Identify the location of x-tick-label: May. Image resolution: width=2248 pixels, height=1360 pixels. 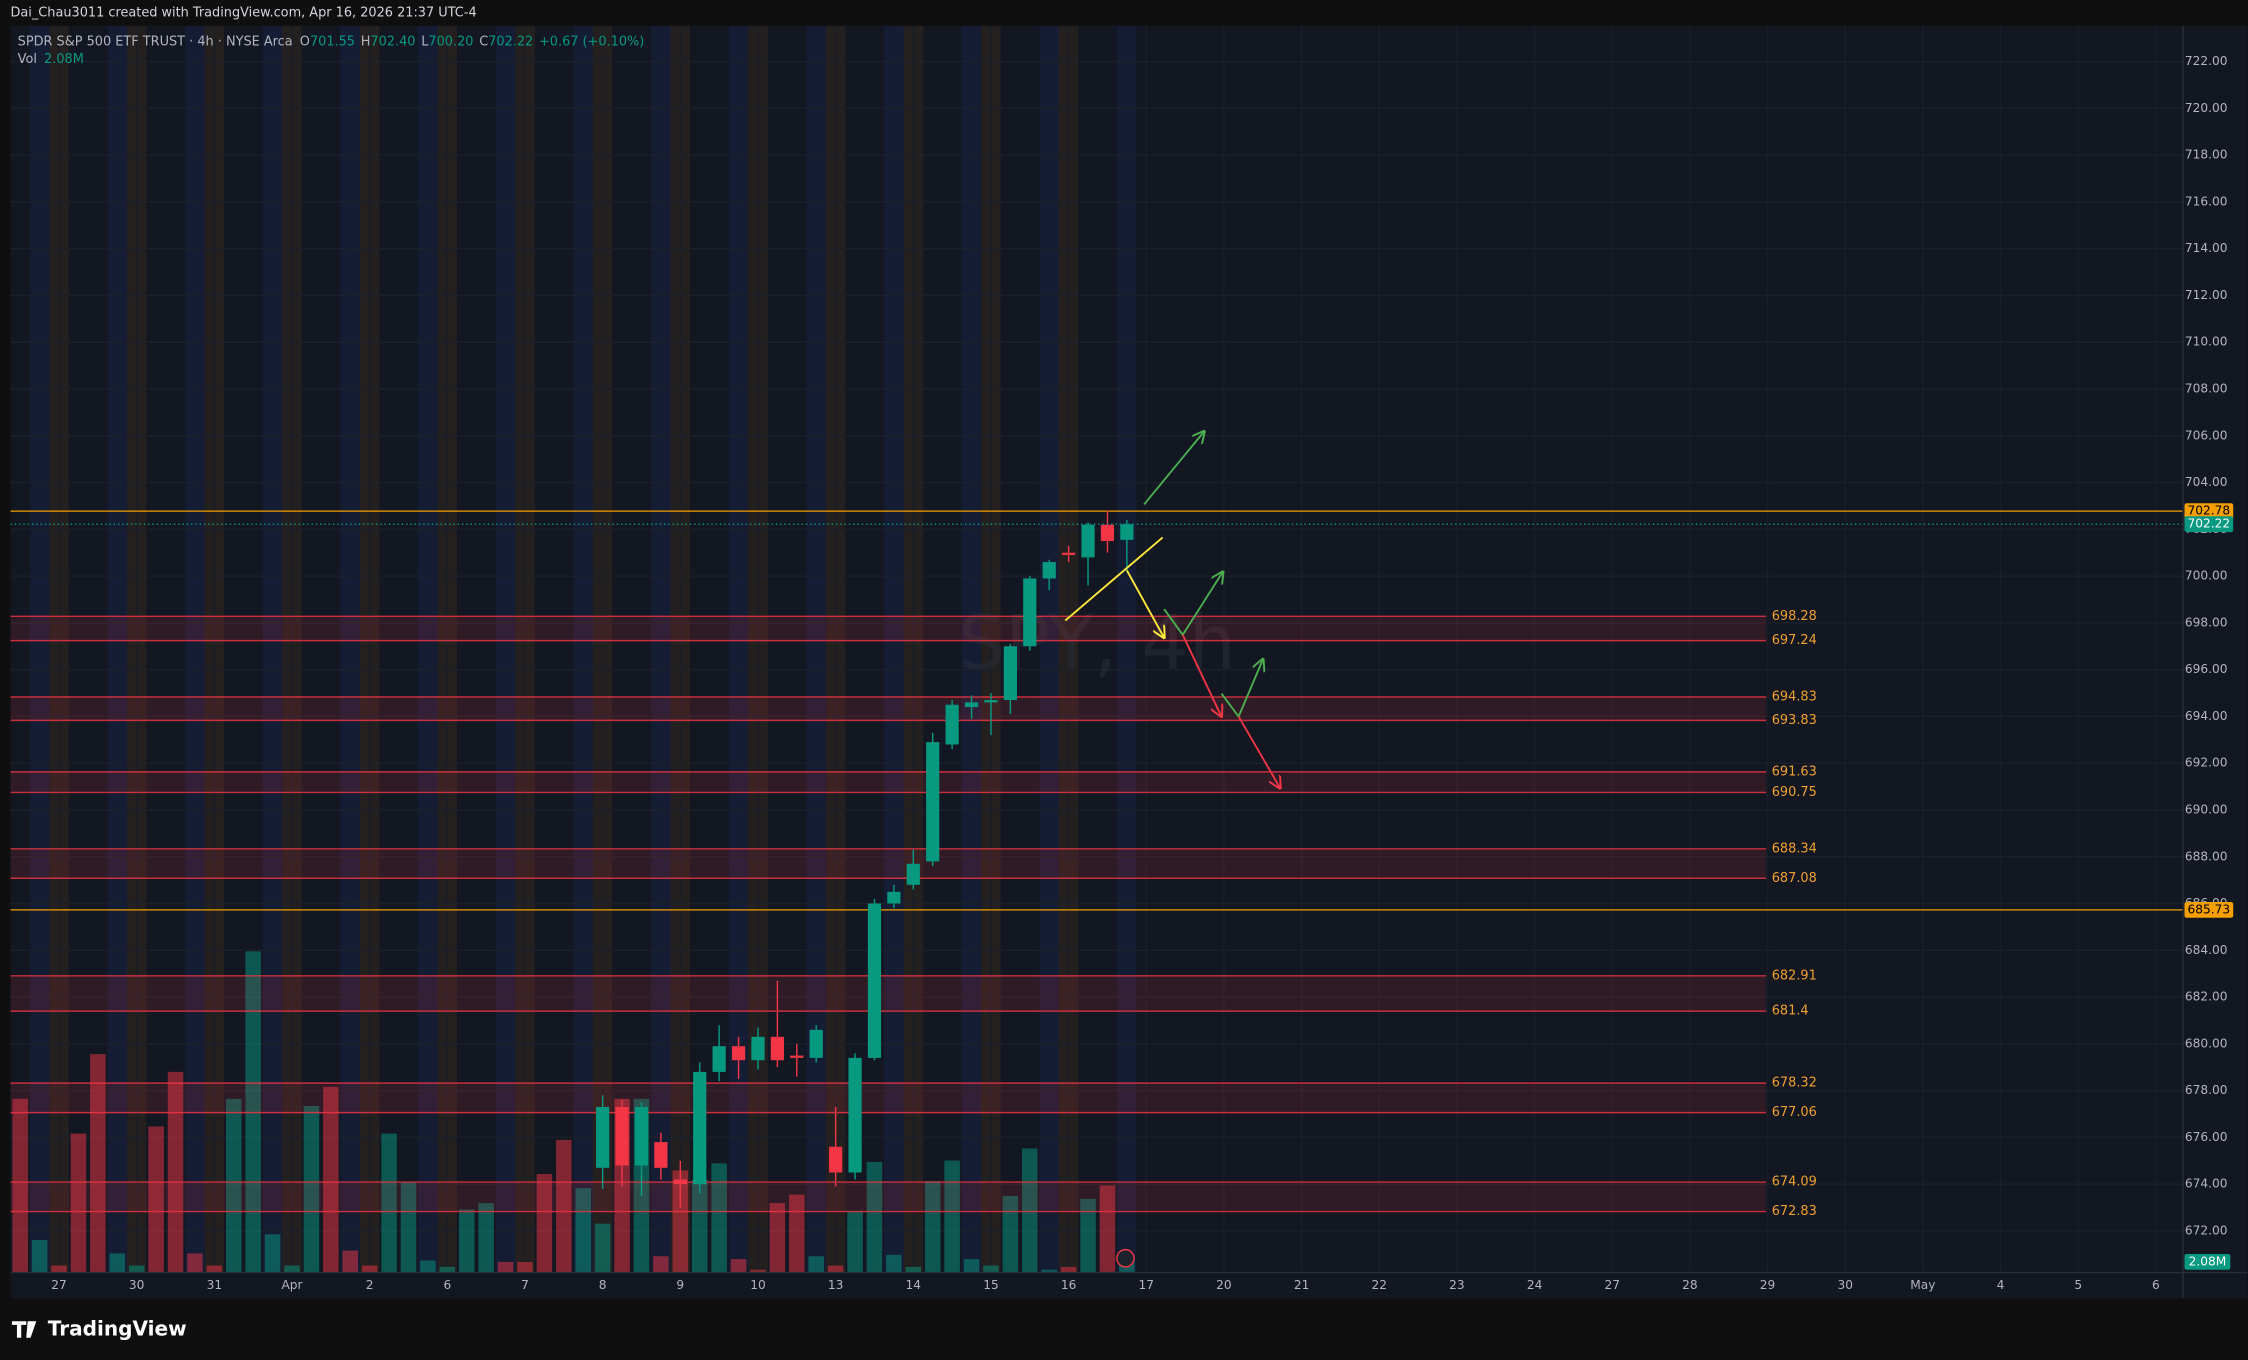
(1922, 1285).